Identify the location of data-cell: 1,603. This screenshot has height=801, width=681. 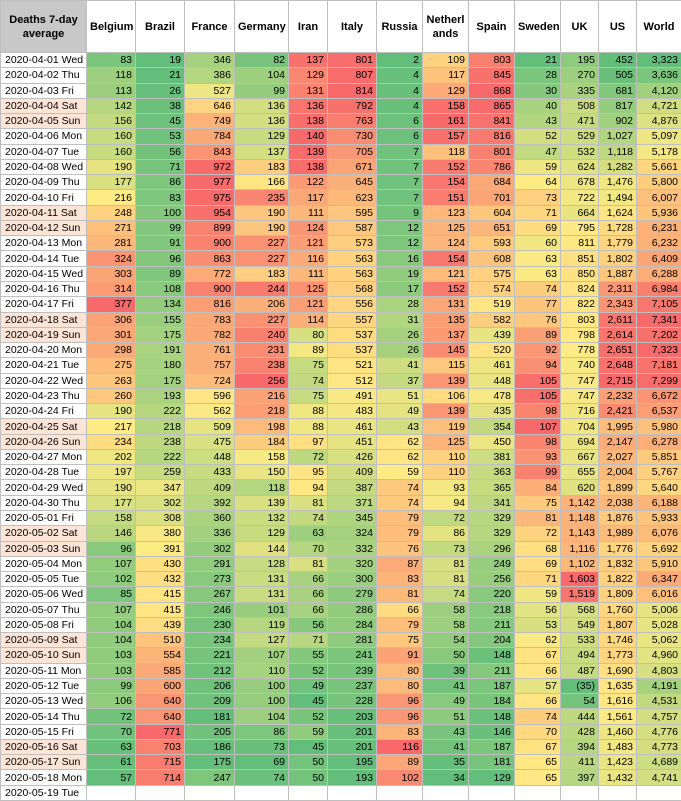
(580, 579).